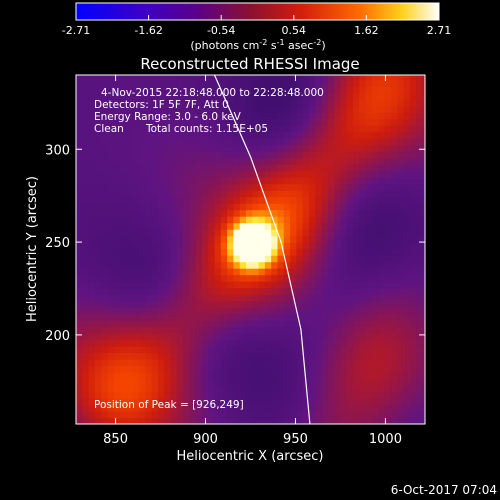 The height and width of the screenshot is (500, 500). I want to click on y-tick-label: 250, so click(57, 243).